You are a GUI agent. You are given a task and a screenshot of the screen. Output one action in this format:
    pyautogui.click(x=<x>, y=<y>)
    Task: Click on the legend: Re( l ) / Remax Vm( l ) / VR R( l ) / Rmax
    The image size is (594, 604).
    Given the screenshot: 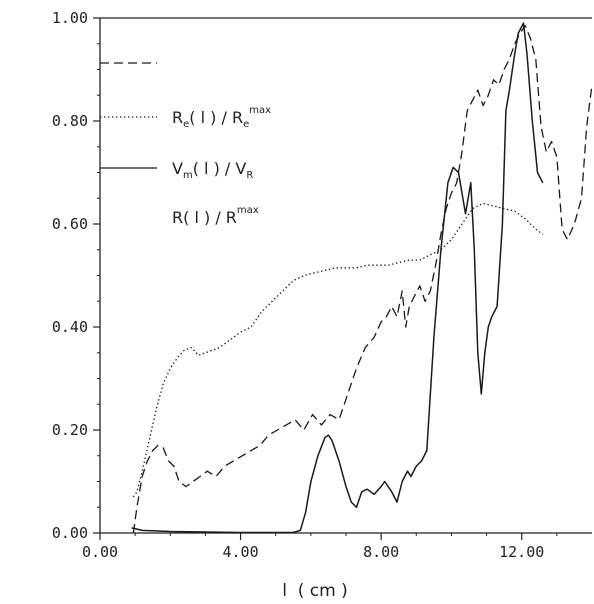 What is the action you would take?
    pyautogui.click(x=185, y=144)
    